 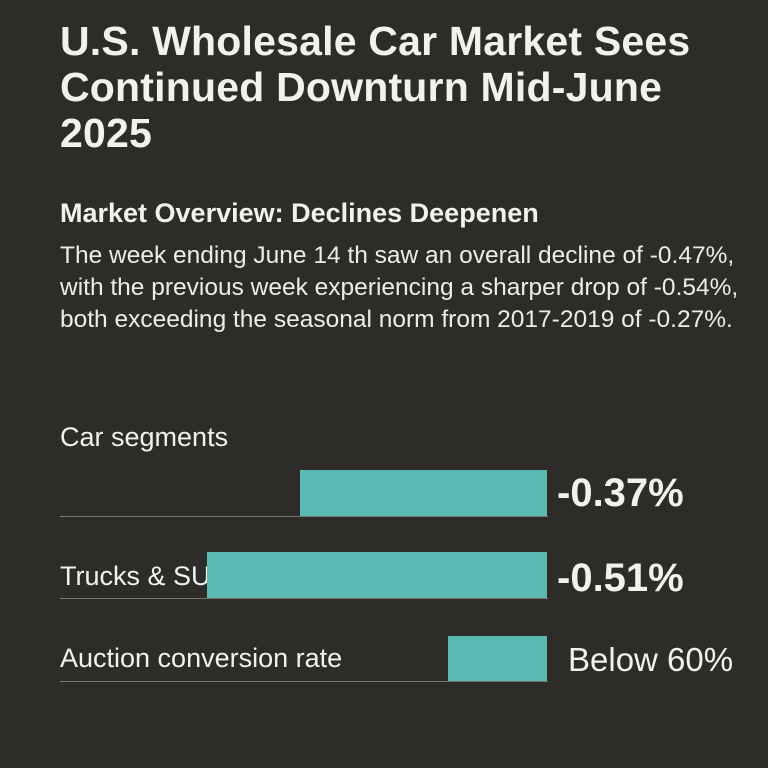 What do you see at coordinates (144, 437) in the screenshot?
I see `chart-title: Car segments` at bounding box center [144, 437].